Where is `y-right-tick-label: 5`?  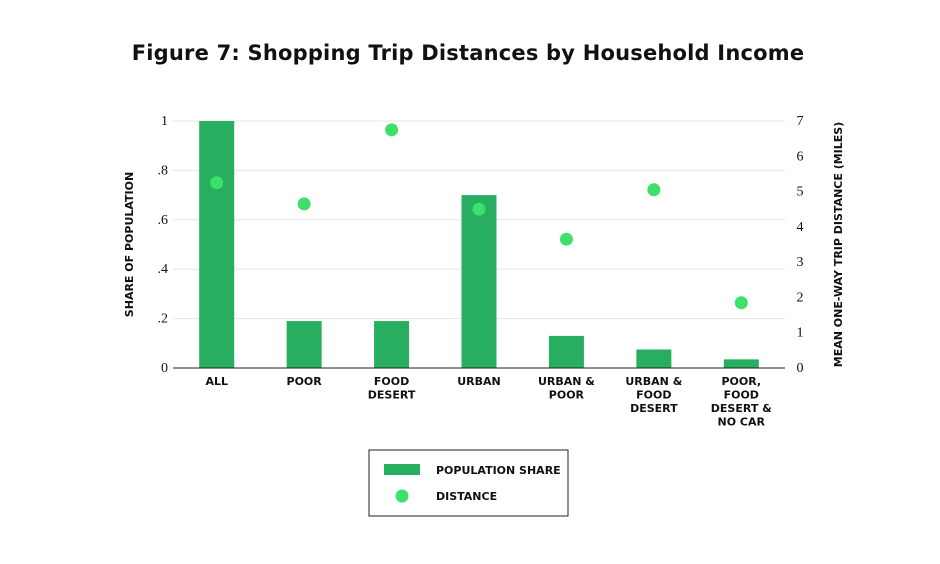
y-right-tick-label: 5 is located at coordinates (800, 192).